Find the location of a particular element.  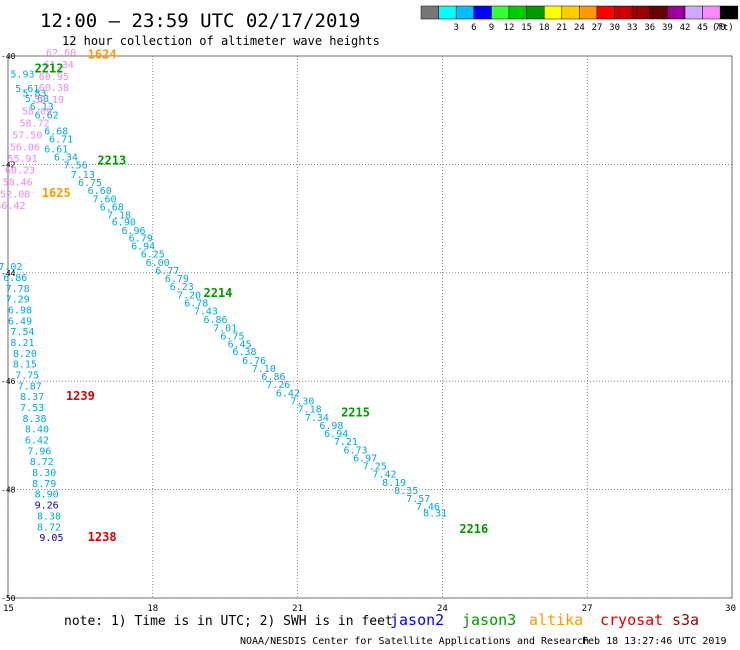

wave-height-label: 8.40 is located at coordinates (37, 430).